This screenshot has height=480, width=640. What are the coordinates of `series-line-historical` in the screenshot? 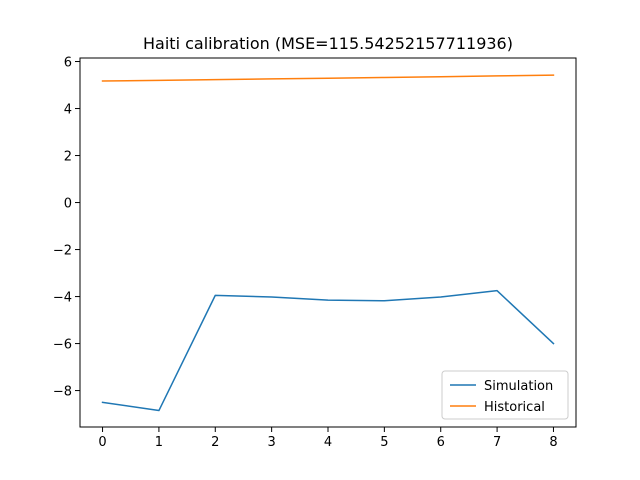 It's located at (328, 78).